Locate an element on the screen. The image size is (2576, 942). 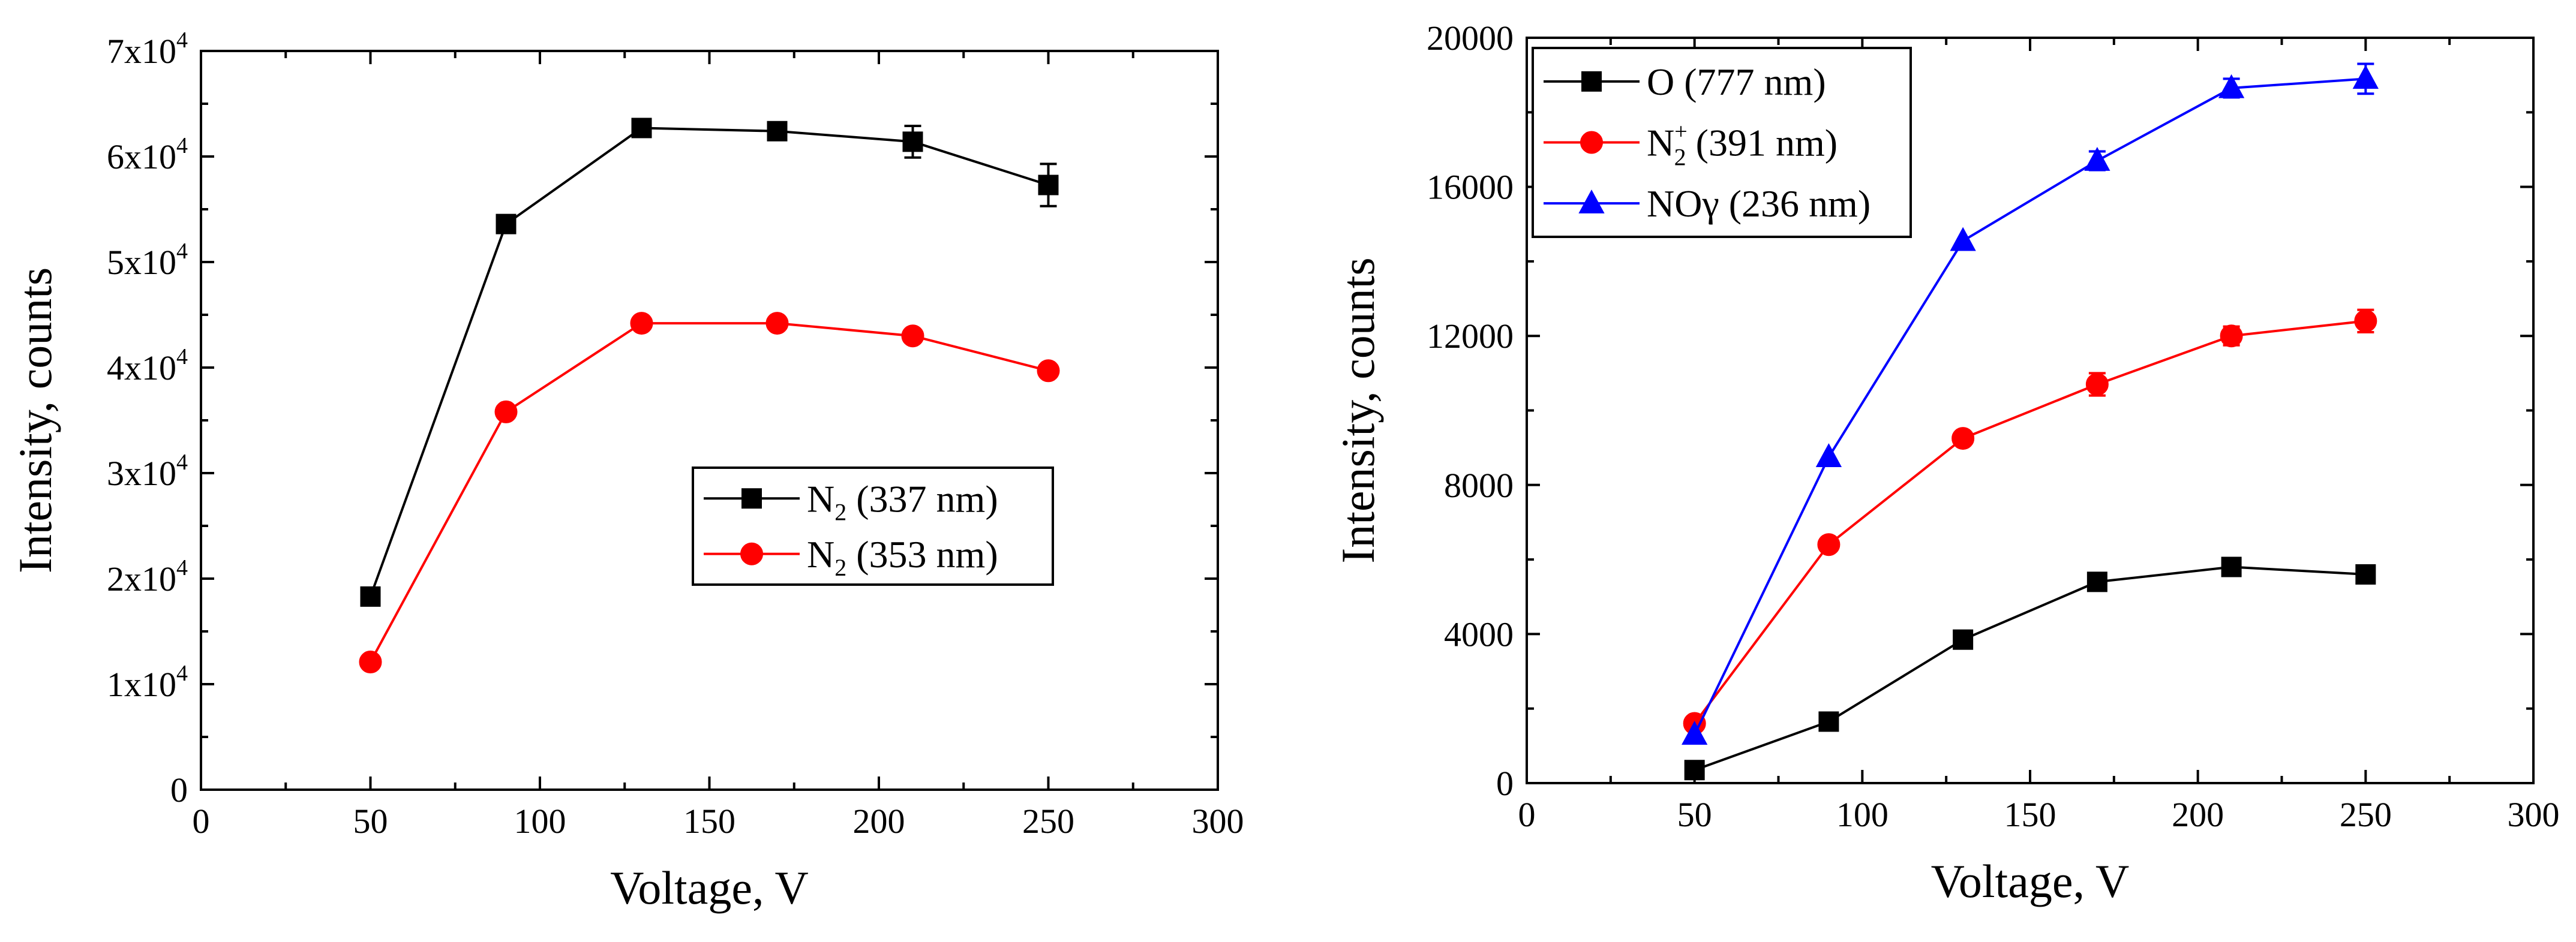
y-tick-label: 8000 is located at coordinates (1479, 485).